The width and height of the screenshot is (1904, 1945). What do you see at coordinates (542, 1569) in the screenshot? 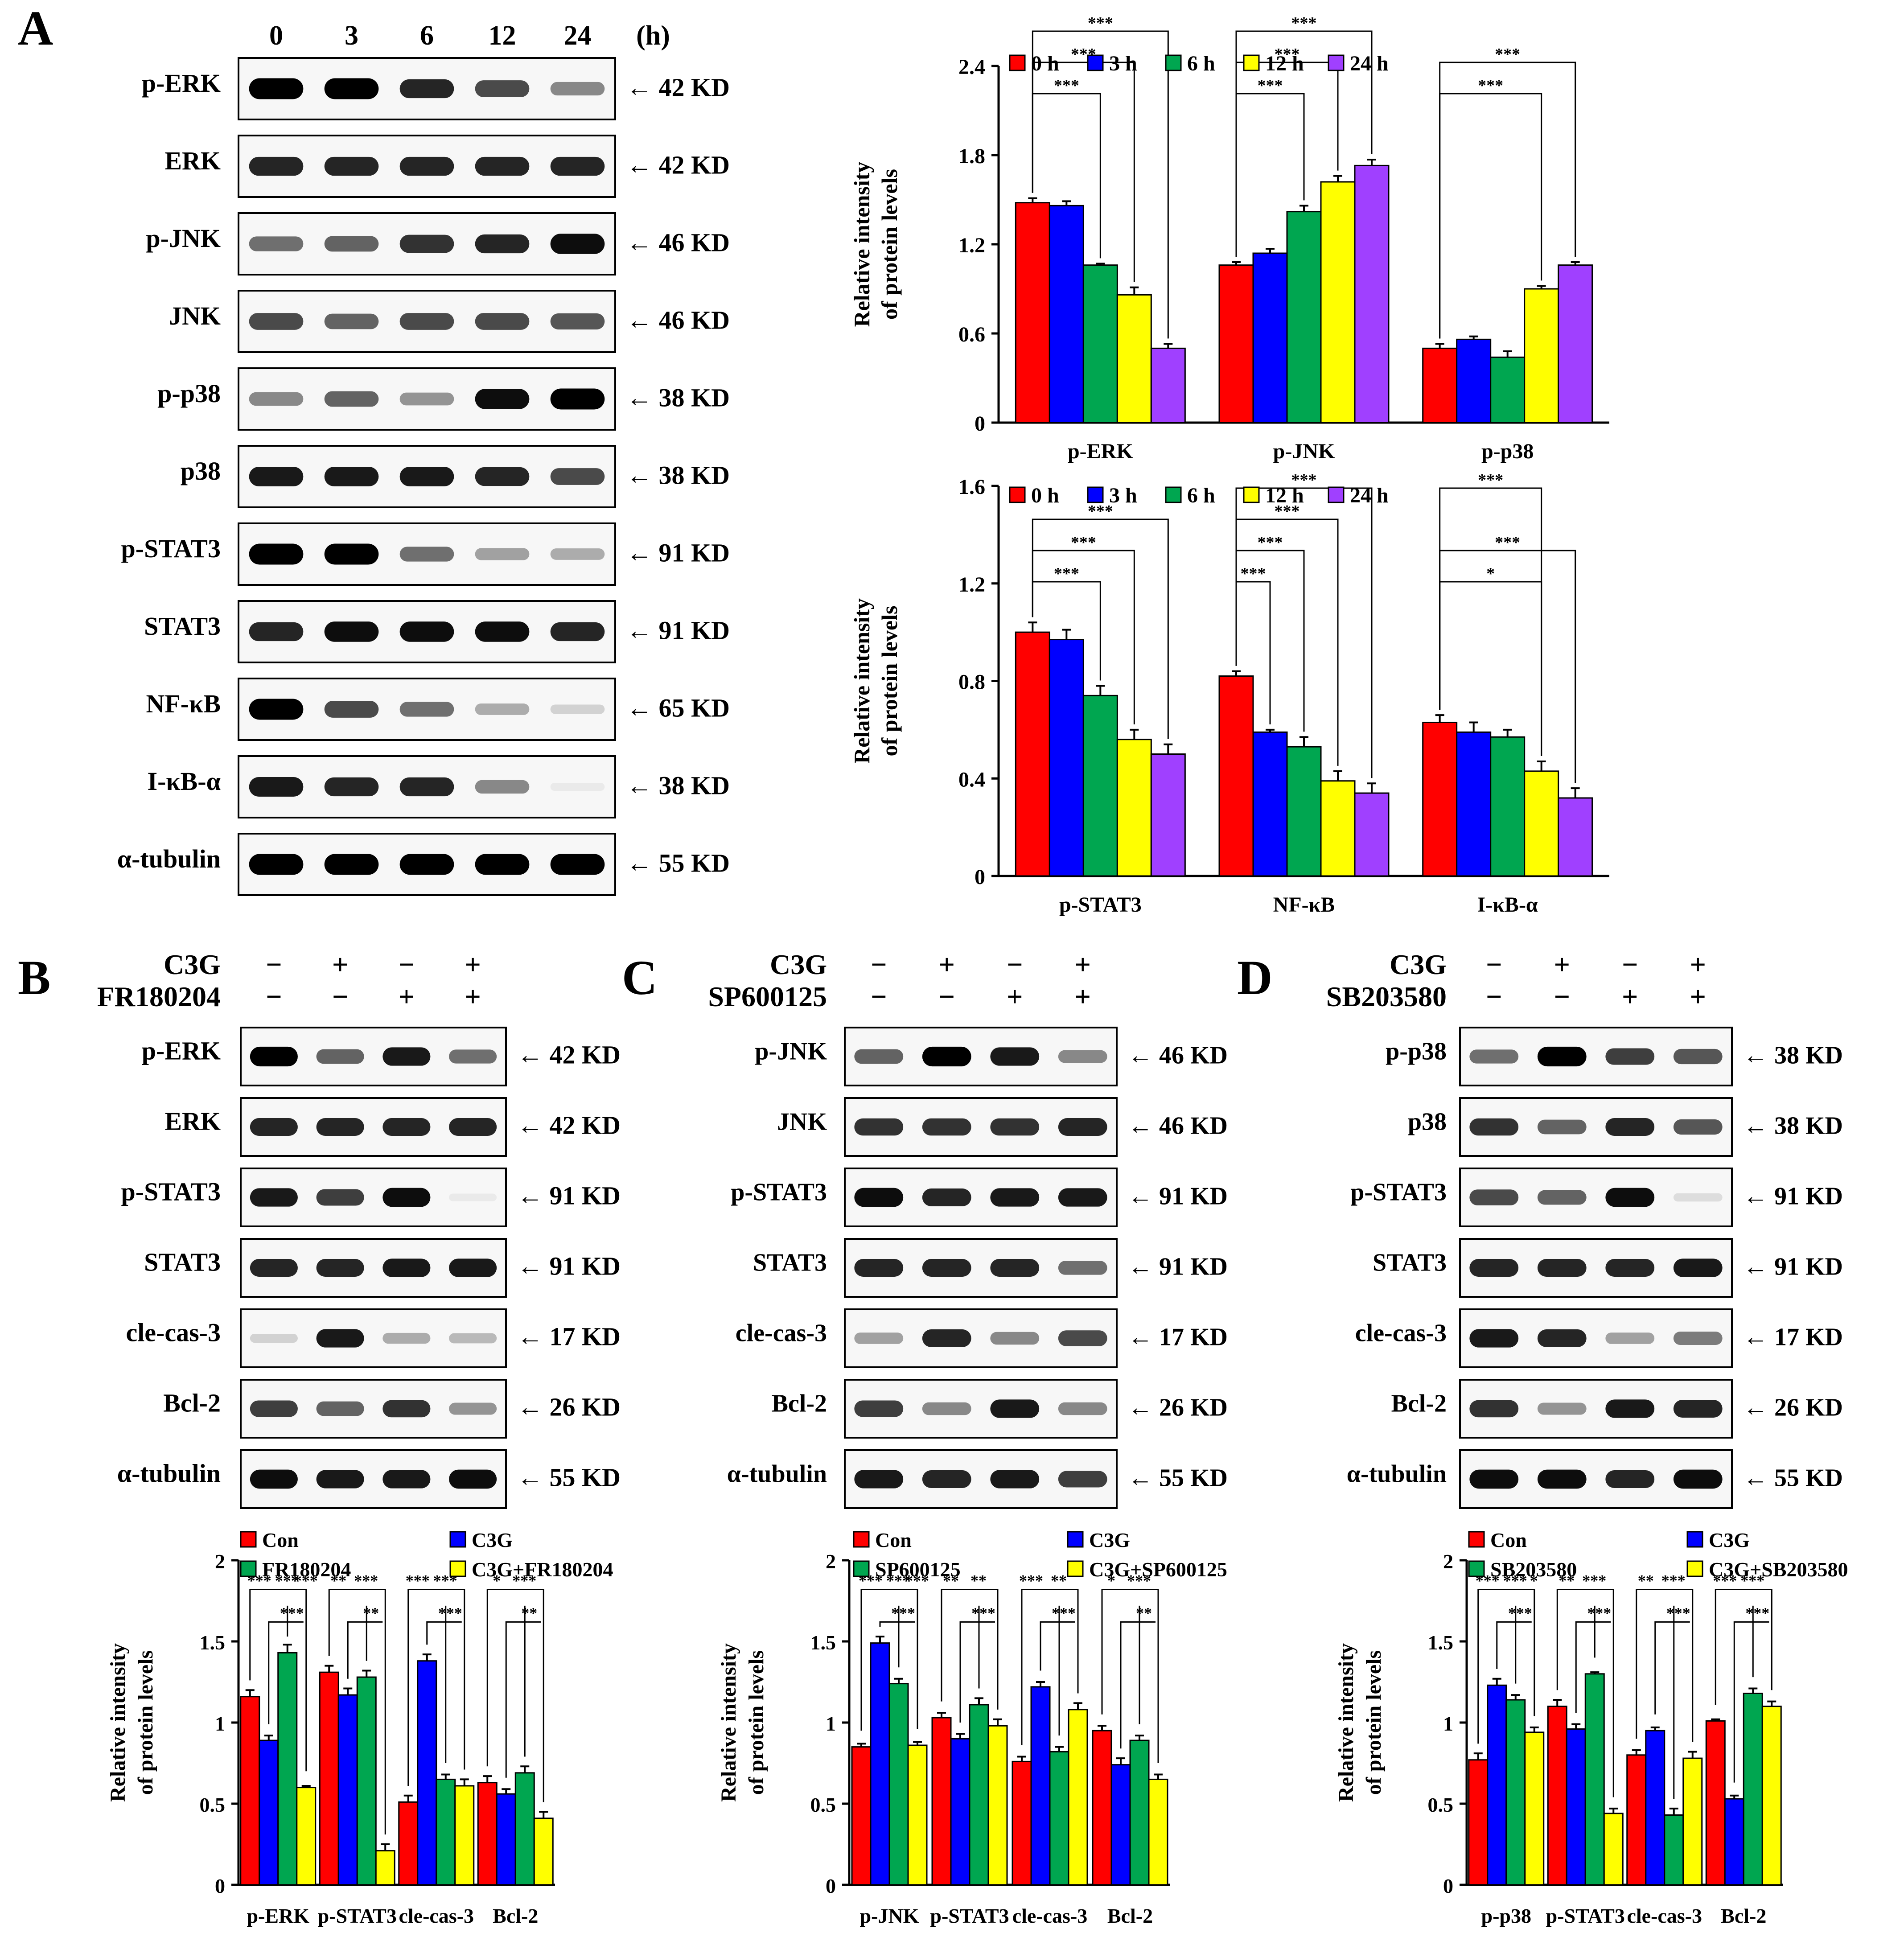
I see `legend-label-c3g-fr180204: C3G+FR180204` at bounding box center [542, 1569].